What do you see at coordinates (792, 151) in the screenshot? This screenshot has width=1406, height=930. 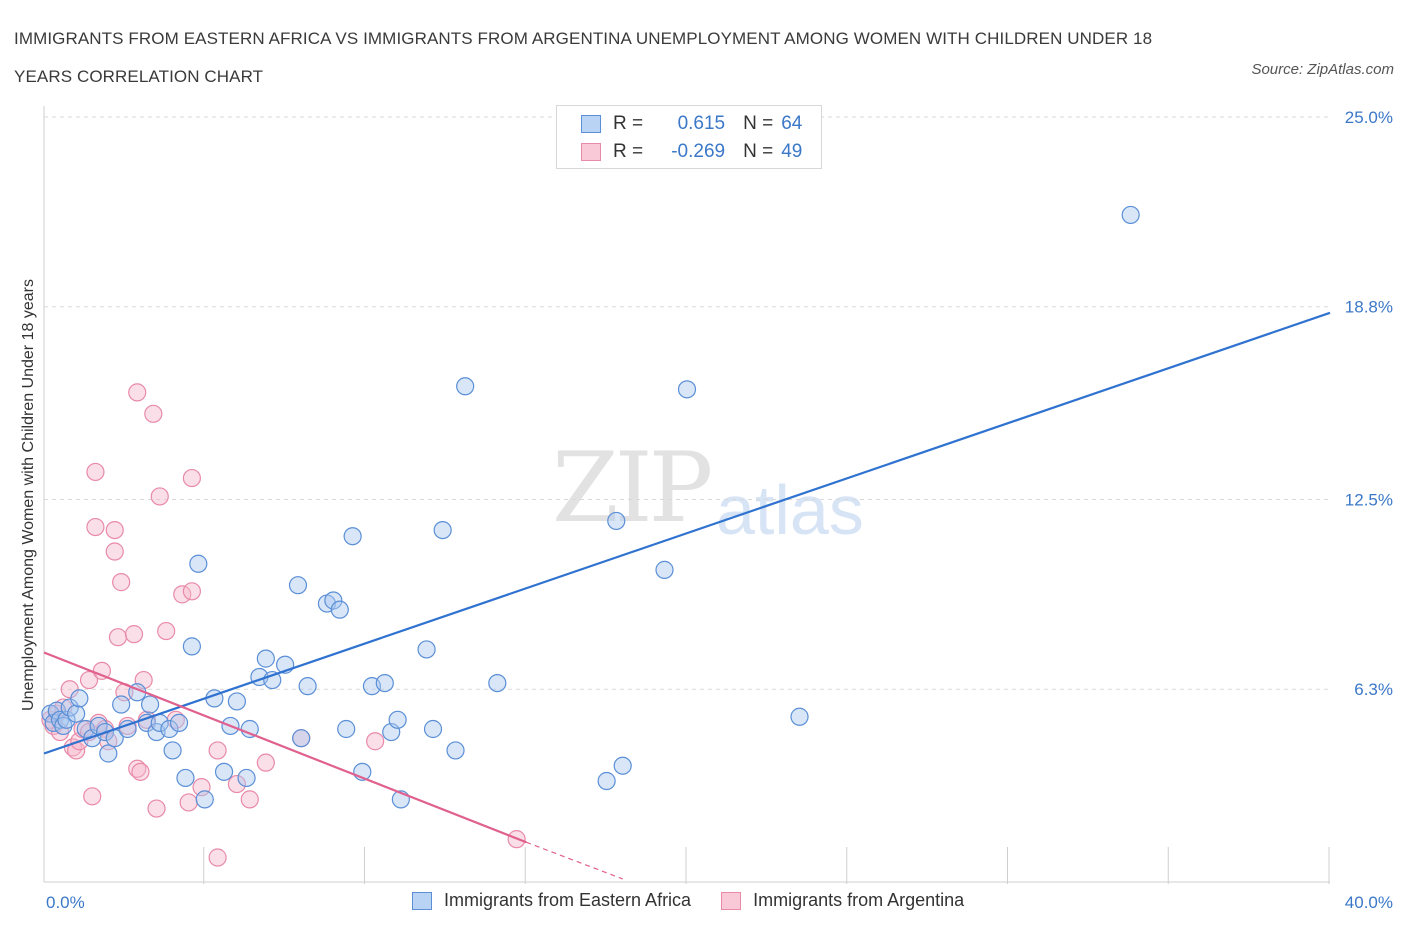 I see `legend-n-value: 49` at bounding box center [792, 151].